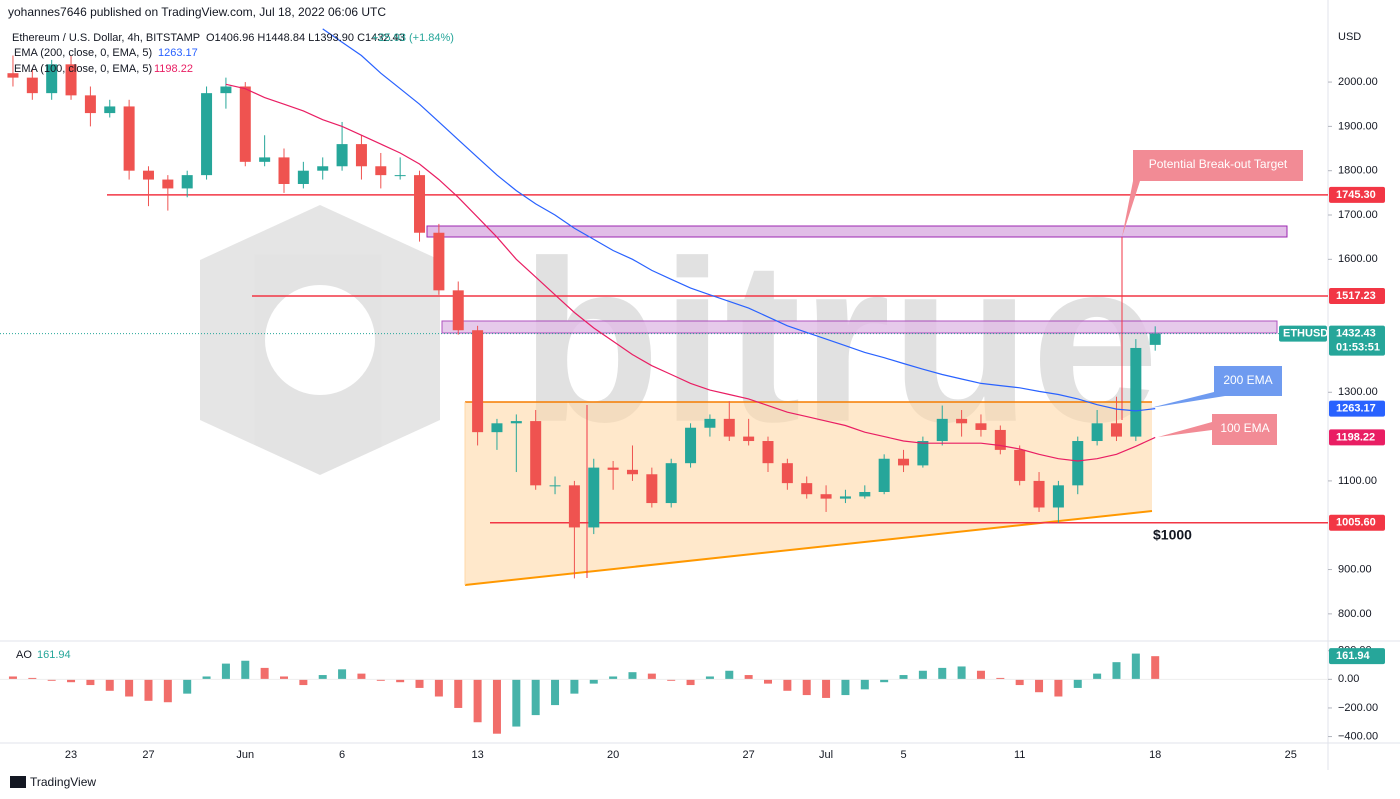 The image size is (1400, 799). What do you see at coordinates (1303, 333) in the screenshot?
I see `ticker-badge` at bounding box center [1303, 333].